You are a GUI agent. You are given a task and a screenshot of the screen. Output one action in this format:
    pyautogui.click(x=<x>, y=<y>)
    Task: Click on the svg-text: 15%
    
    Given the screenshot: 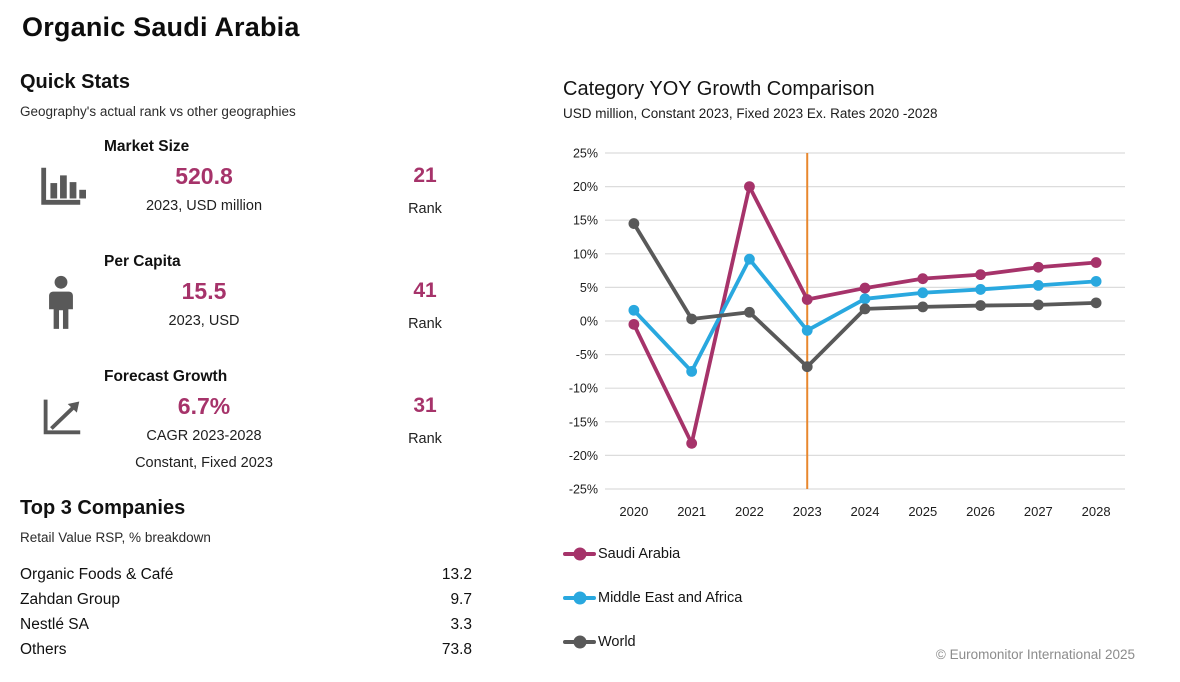 What is the action you would take?
    pyautogui.click(x=585, y=221)
    